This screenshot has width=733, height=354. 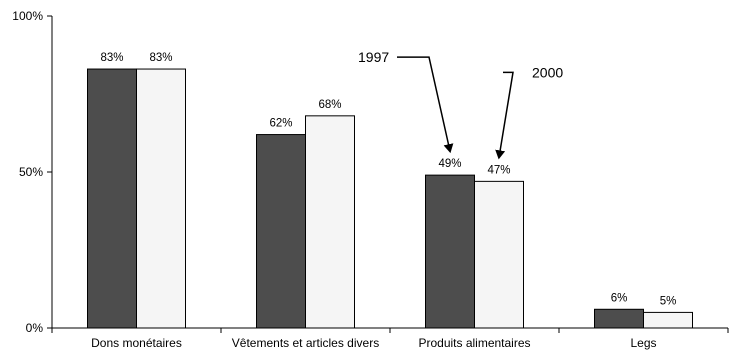 I want to click on data-label: 47%, so click(x=498, y=170).